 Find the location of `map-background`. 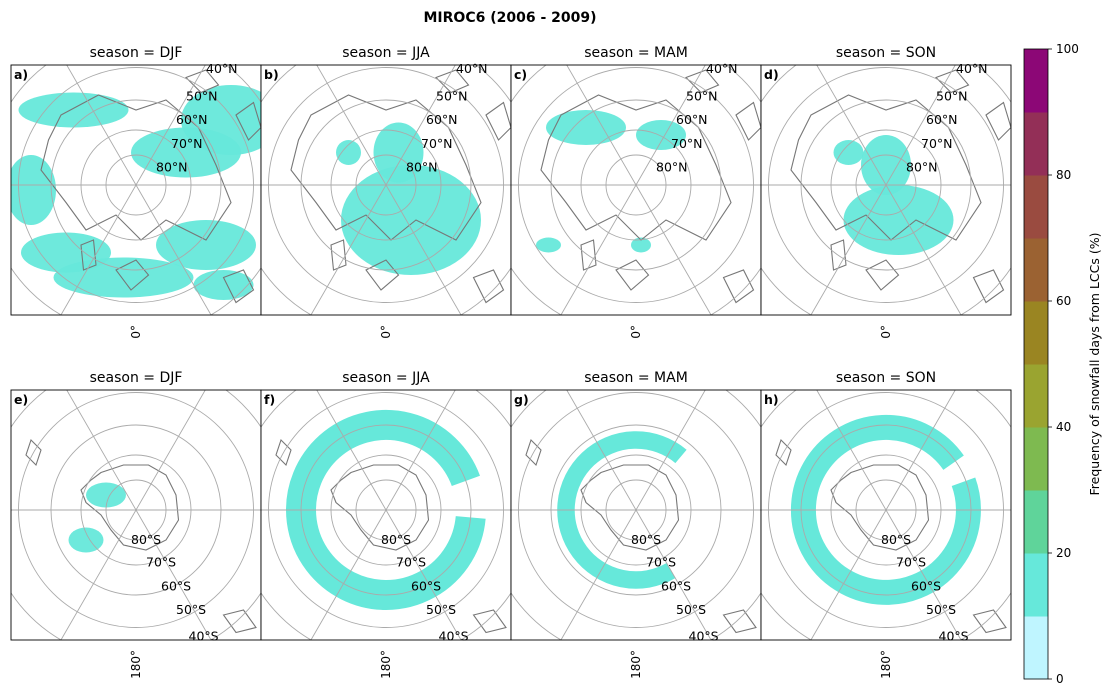

map-background is located at coordinates (636, 515).